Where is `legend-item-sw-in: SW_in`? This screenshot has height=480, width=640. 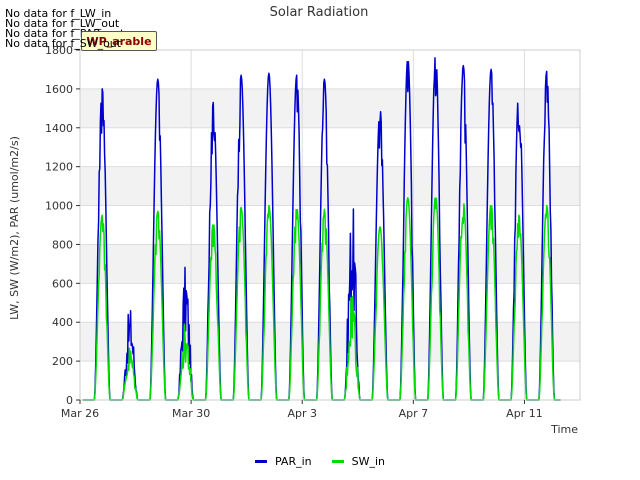
legend-item-sw-in: SW_in is located at coordinates (358, 461).